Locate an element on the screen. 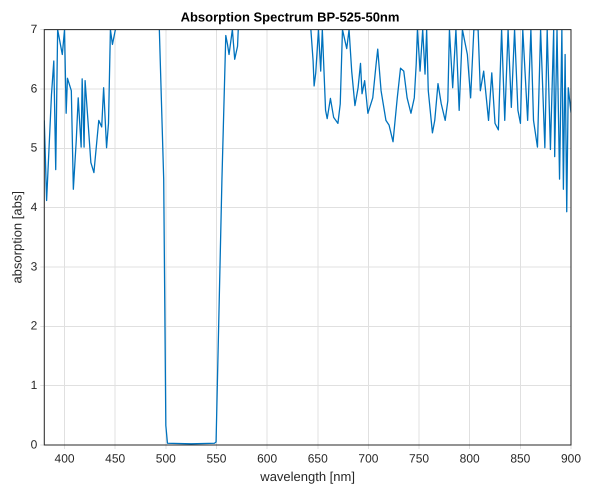 The width and height of the screenshot is (592, 493). y-tick-label: 3 is located at coordinates (34, 266).